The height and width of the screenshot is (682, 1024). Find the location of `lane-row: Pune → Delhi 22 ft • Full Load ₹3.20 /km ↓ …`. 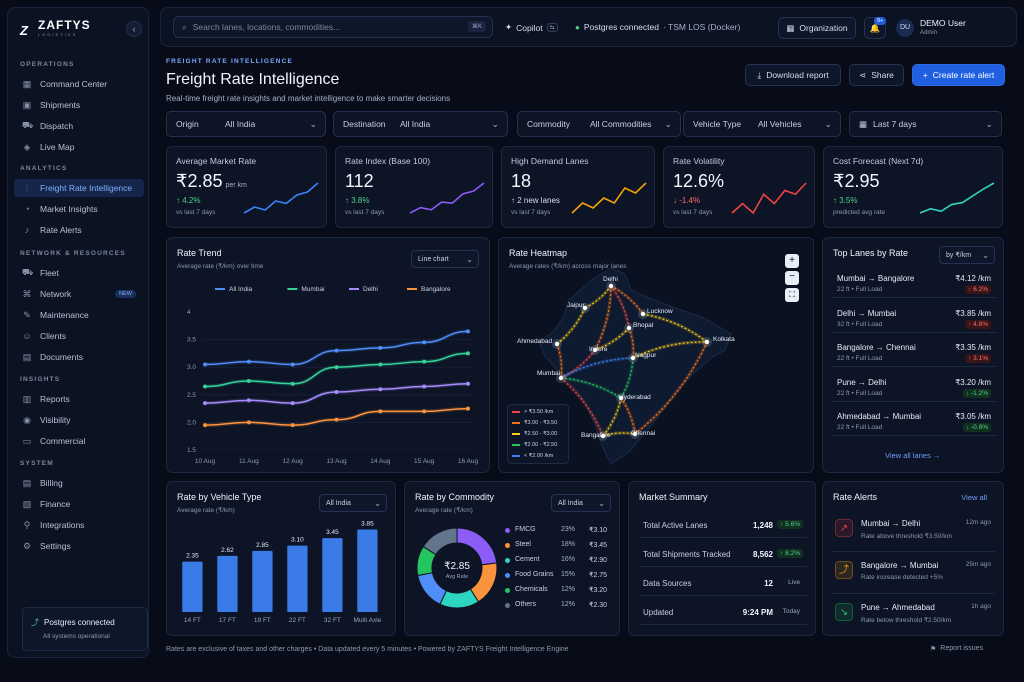

lane-row: Pune → Delhi 22 ft • Full Load ₹3.20 /km ↓ … is located at coordinates (914, 387).